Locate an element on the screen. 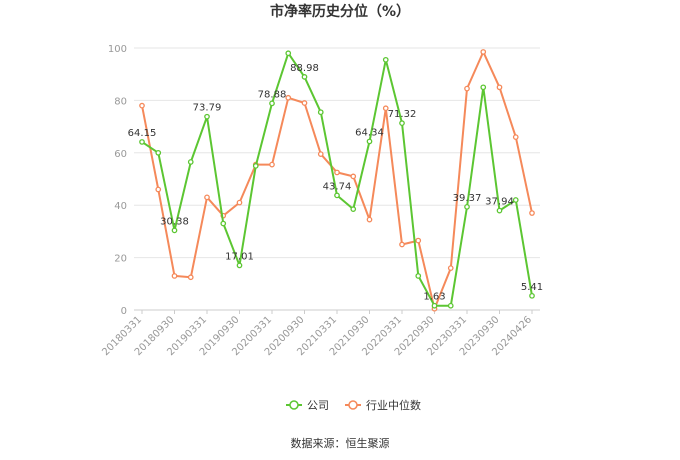 The width and height of the screenshot is (680, 460). data-label: 17.01 is located at coordinates (239, 256).